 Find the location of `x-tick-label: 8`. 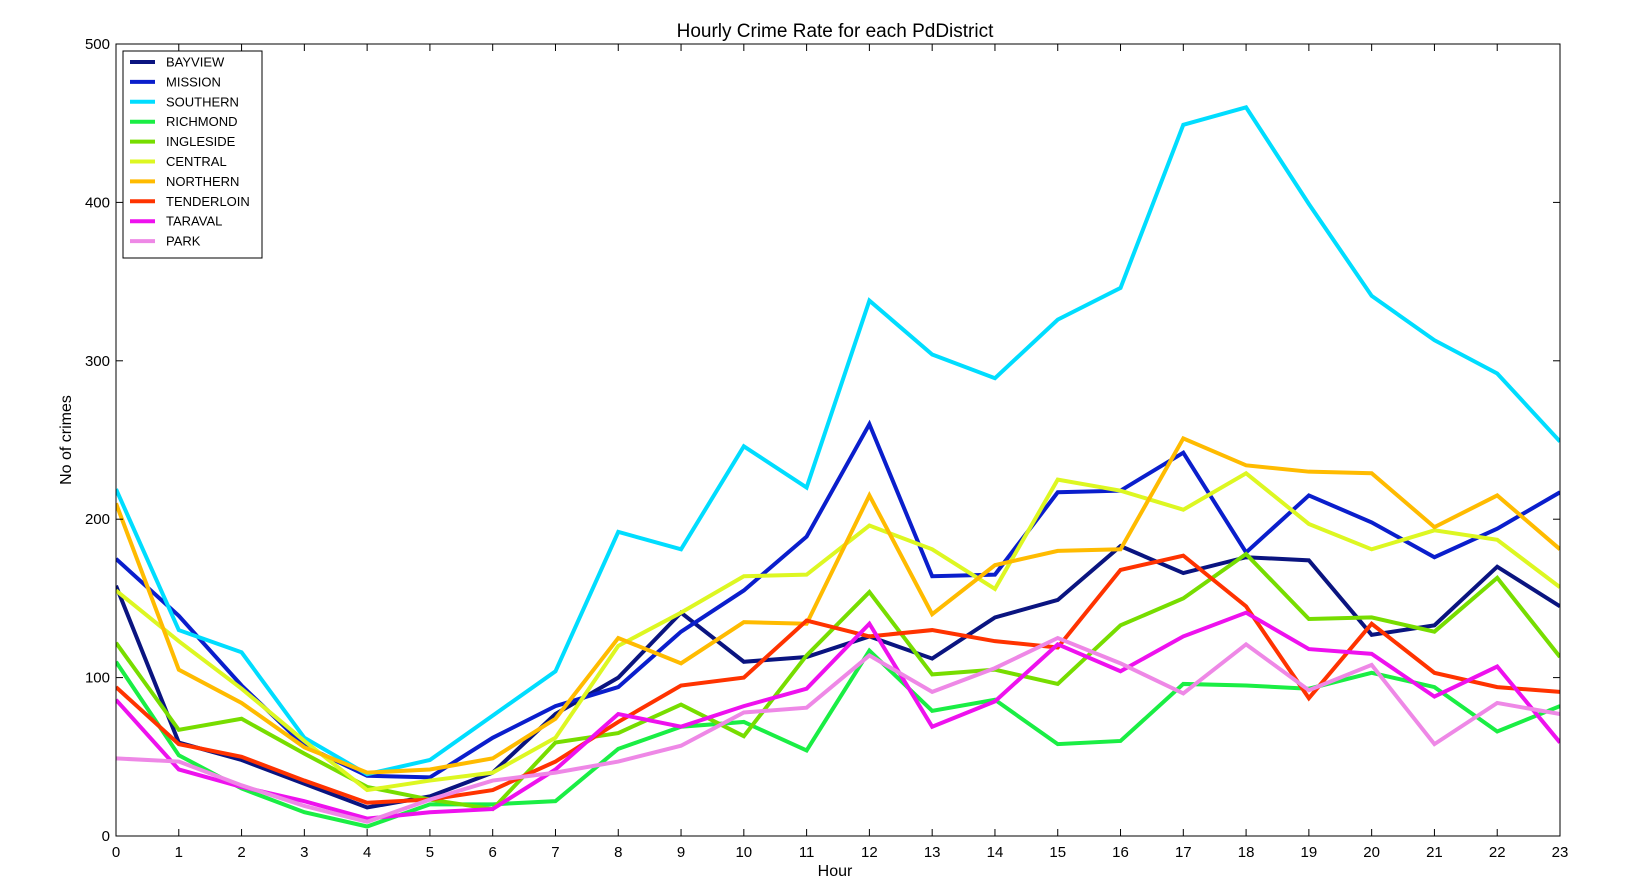

x-tick-label: 8 is located at coordinates (618, 852).